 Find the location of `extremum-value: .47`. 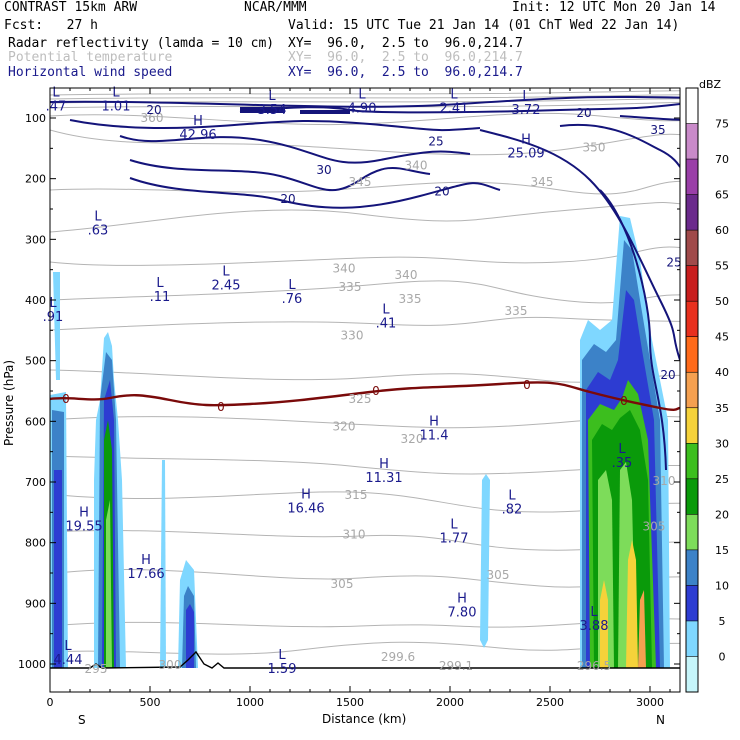

extremum-value: .47 is located at coordinates (56, 107).